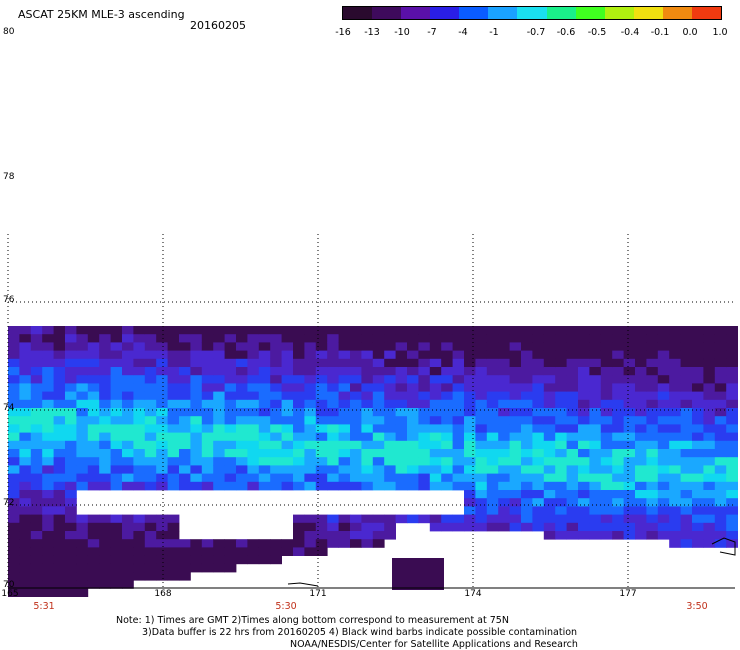 The image size is (740, 650). I want to click on latitude-label: 72, so click(9, 503).